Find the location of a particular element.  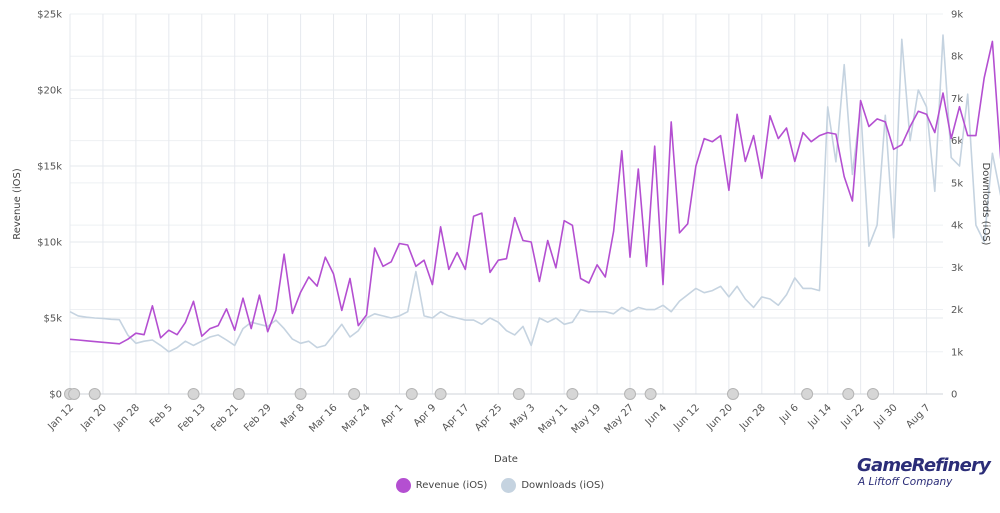

x-tick-label: May 3 is located at coordinates (522, 416).